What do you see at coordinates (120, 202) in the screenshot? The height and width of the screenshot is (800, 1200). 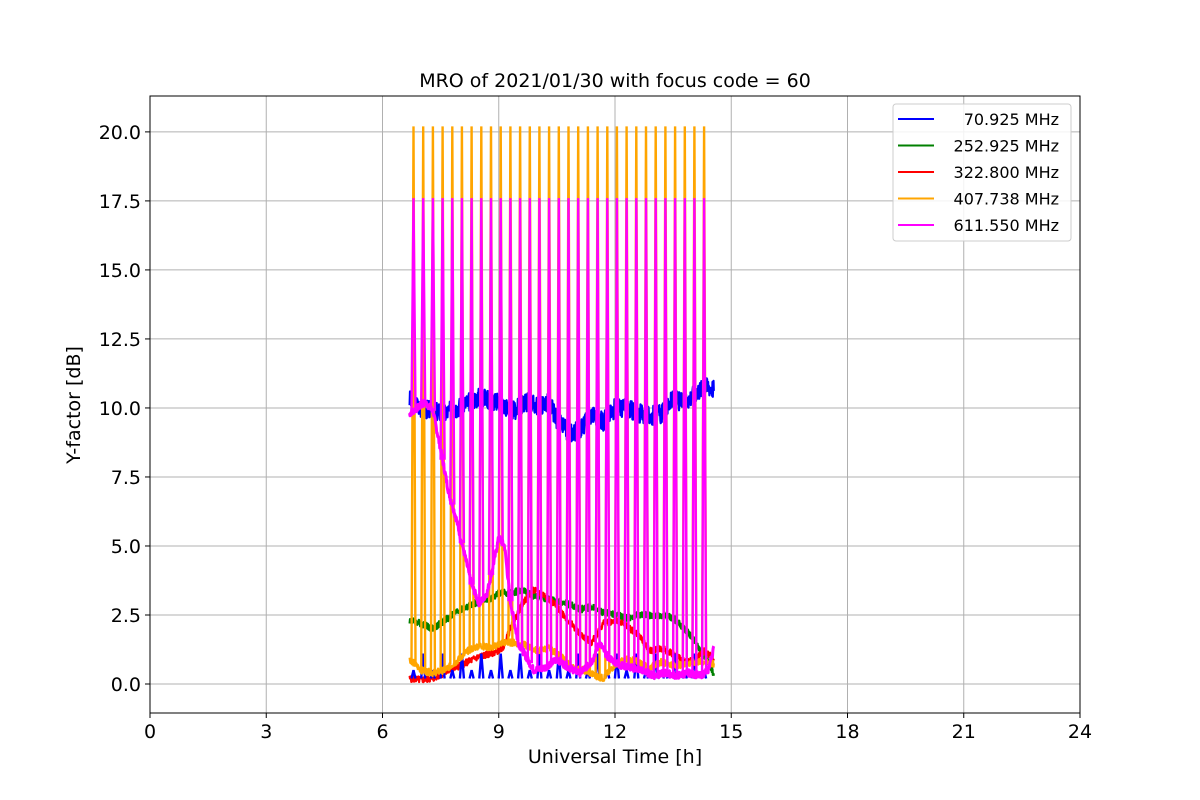 I see `y-tick-label: 17.5` at bounding box center [120, 202].